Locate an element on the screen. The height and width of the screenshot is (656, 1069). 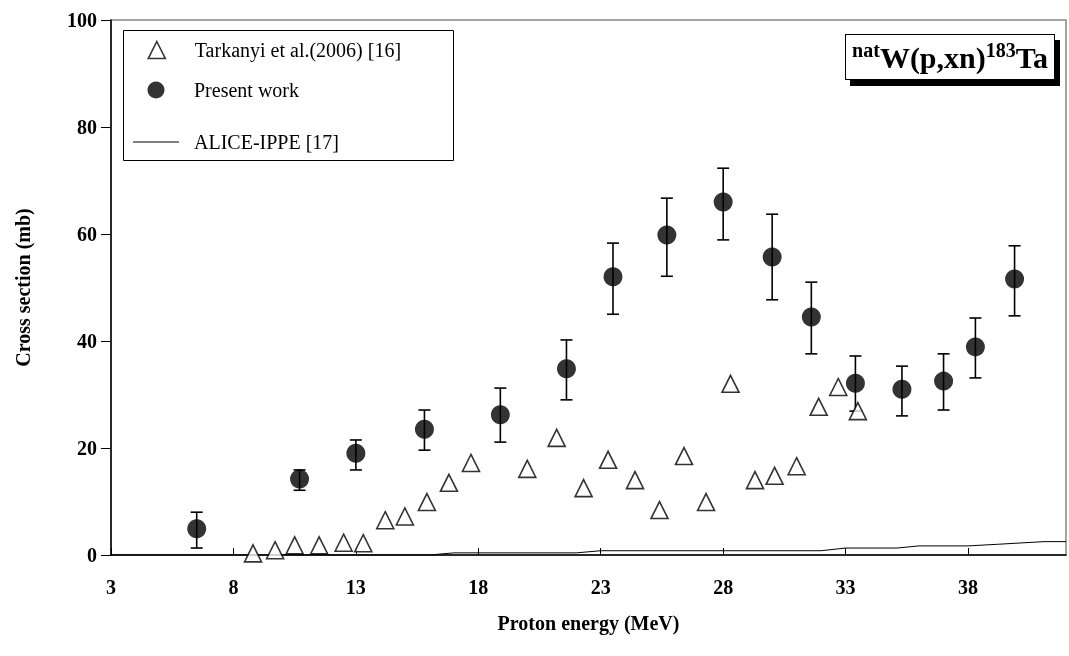
y-tick-label: 40 is located at coordinates (87, 341).